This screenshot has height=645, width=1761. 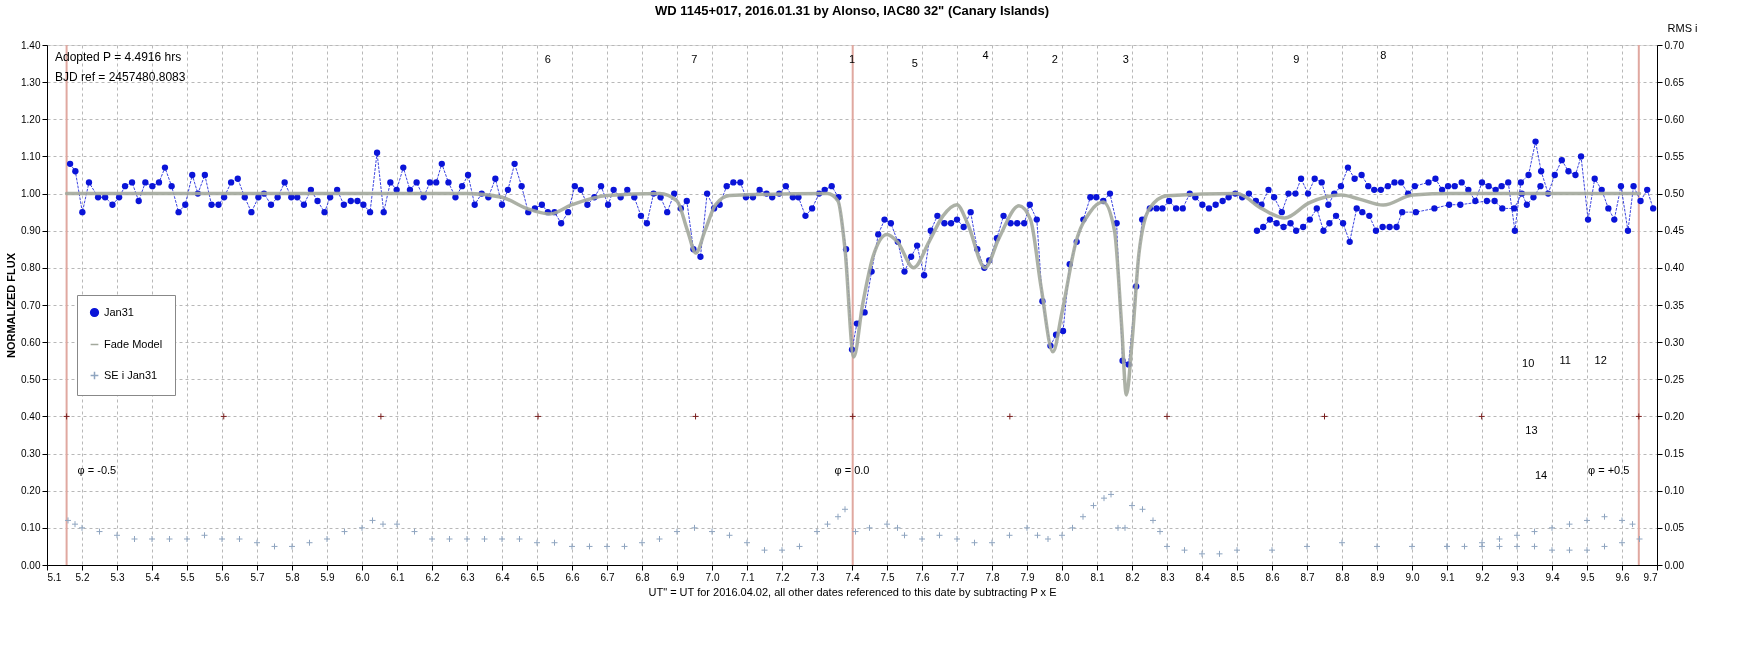 What do you see at coordinates (1552, 577) in the screenshot?
I see `x-tick-label: 9.4` at bounding box center [1552, 577].